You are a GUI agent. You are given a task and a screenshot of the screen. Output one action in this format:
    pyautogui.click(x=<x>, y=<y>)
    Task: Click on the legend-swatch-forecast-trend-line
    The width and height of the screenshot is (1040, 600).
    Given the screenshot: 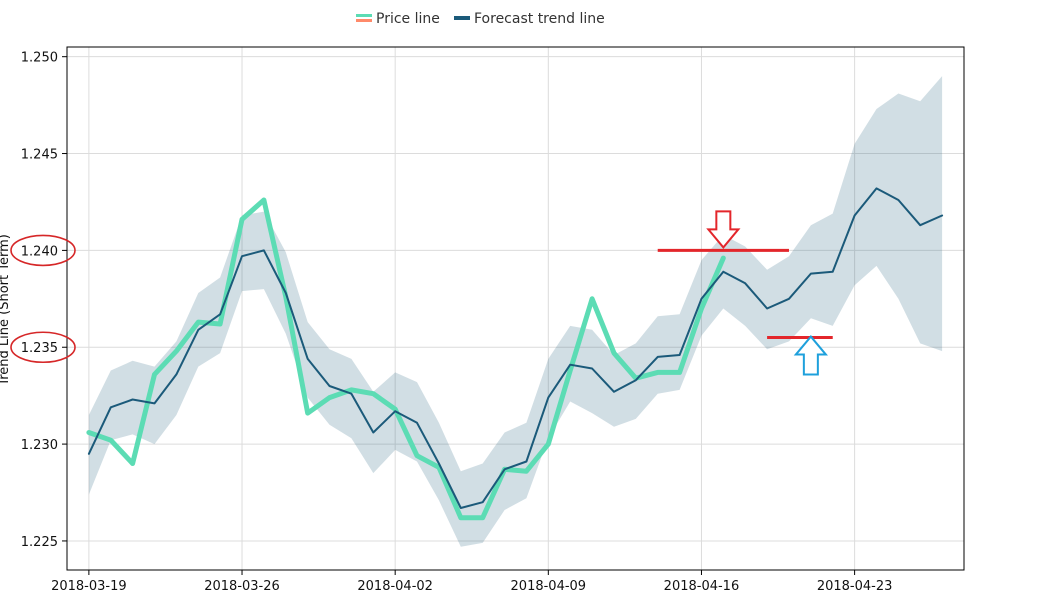 What is the action you would take?
    pyautogui.click(x=462, y=18)
    